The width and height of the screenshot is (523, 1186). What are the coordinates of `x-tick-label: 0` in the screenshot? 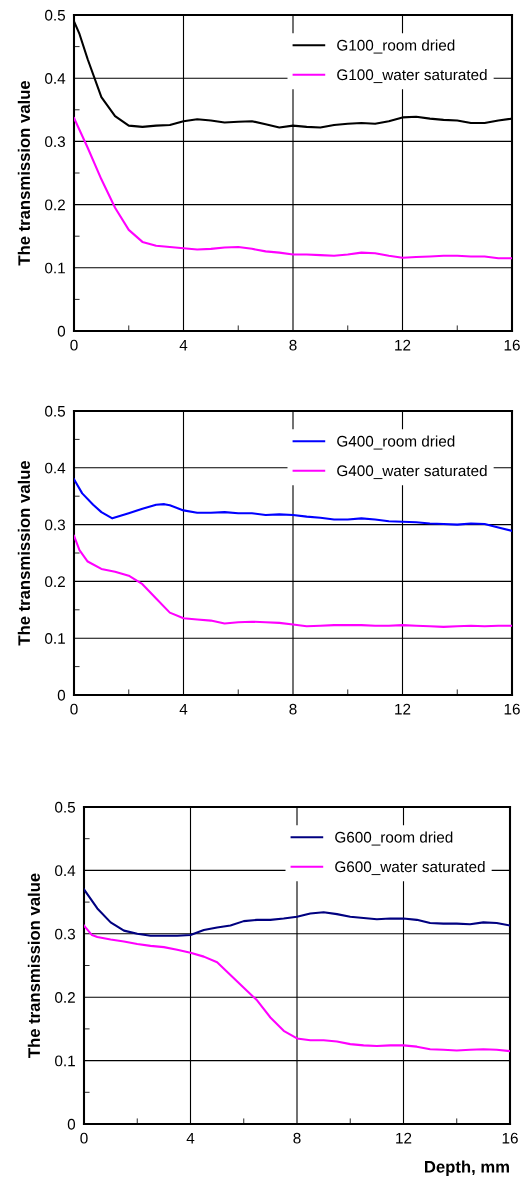 It's located at (84, 1138).